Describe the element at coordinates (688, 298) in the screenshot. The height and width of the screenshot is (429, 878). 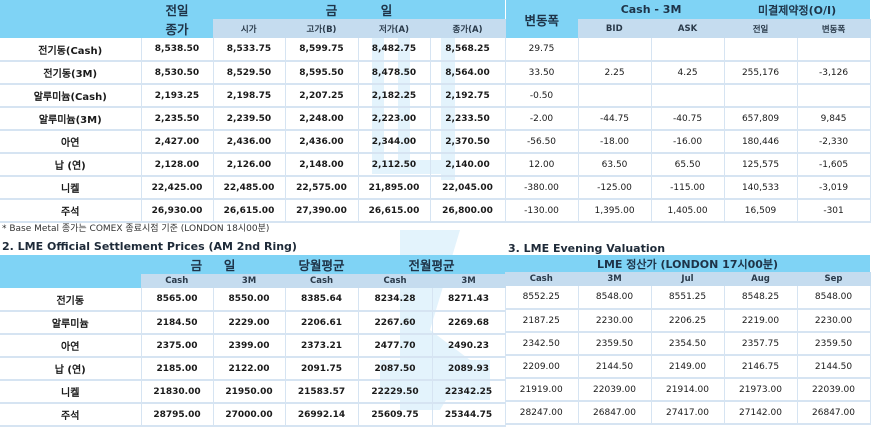
I see `jul-cell: 8551.25` at that location.